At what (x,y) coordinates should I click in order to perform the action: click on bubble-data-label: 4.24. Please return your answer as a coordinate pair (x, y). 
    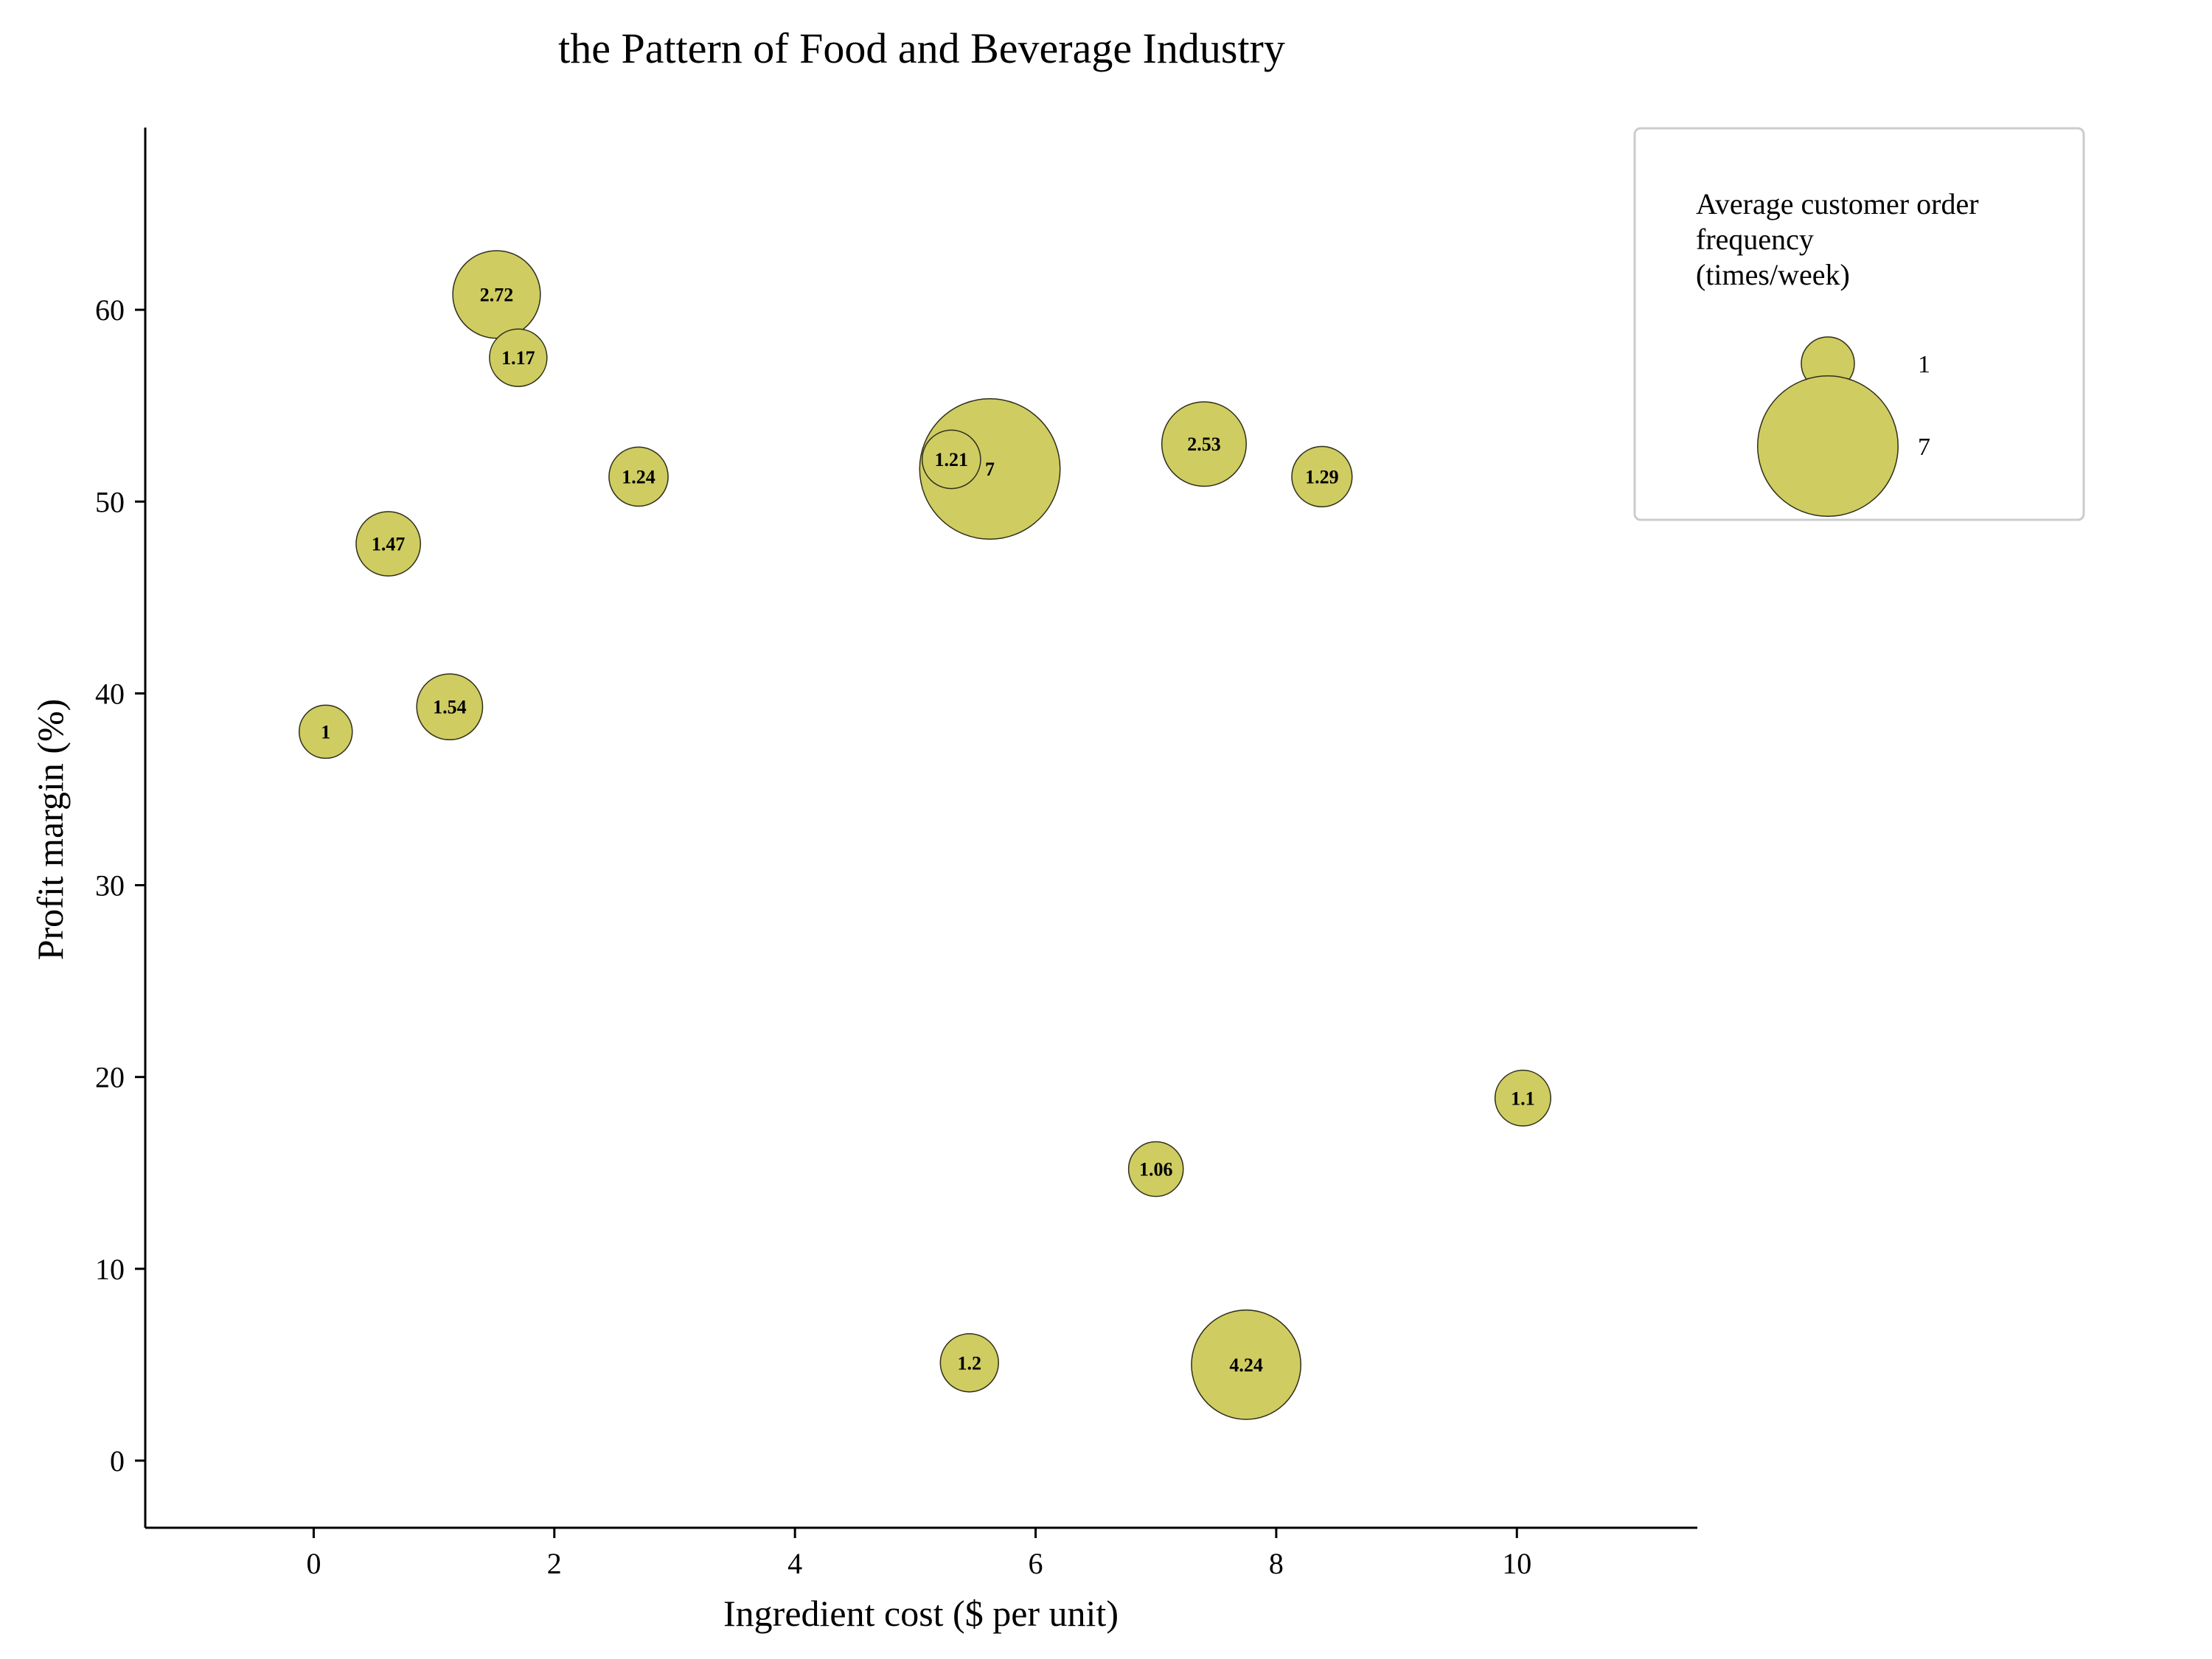
    Looking at the image, I should click on (1246, 1365).